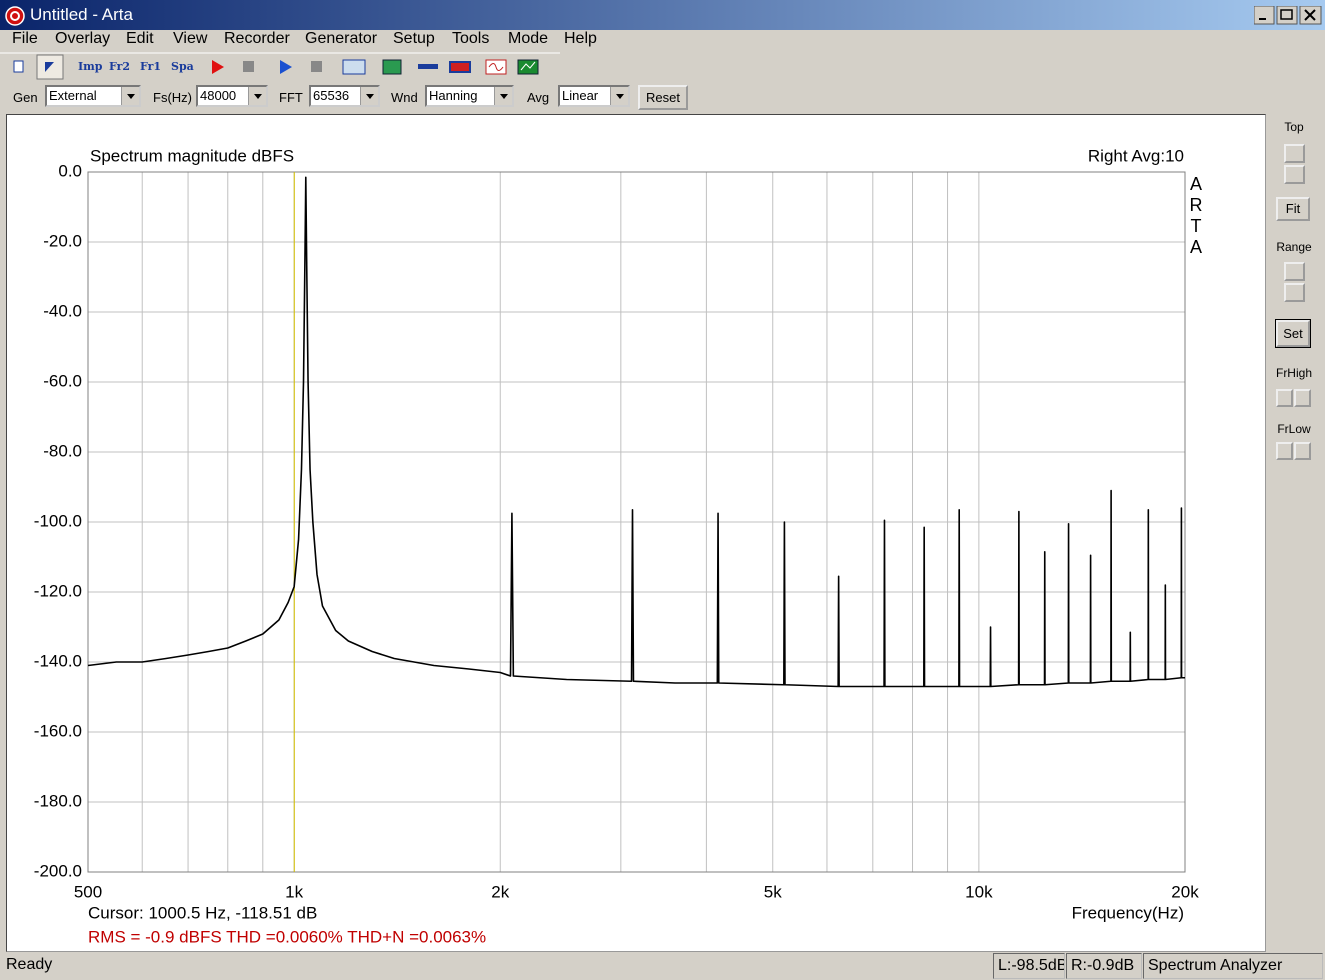 This screenshot has width=1325, height=980. Describe the element at coordinates (294, 891) in the screenshot. I see `x-tick-label: 1k` at that location.